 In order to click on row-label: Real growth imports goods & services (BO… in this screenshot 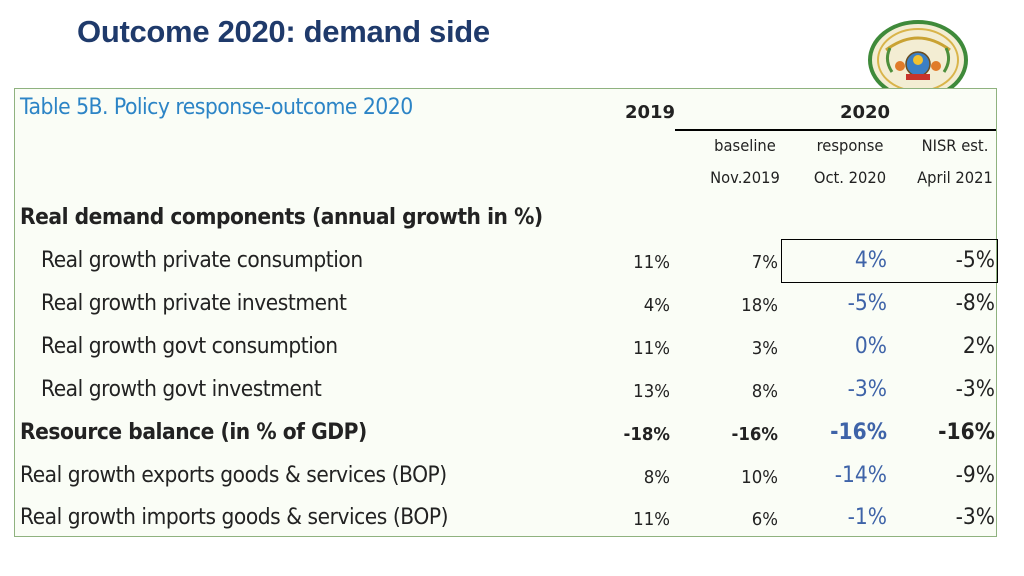, I will do `click(234, 517)`.